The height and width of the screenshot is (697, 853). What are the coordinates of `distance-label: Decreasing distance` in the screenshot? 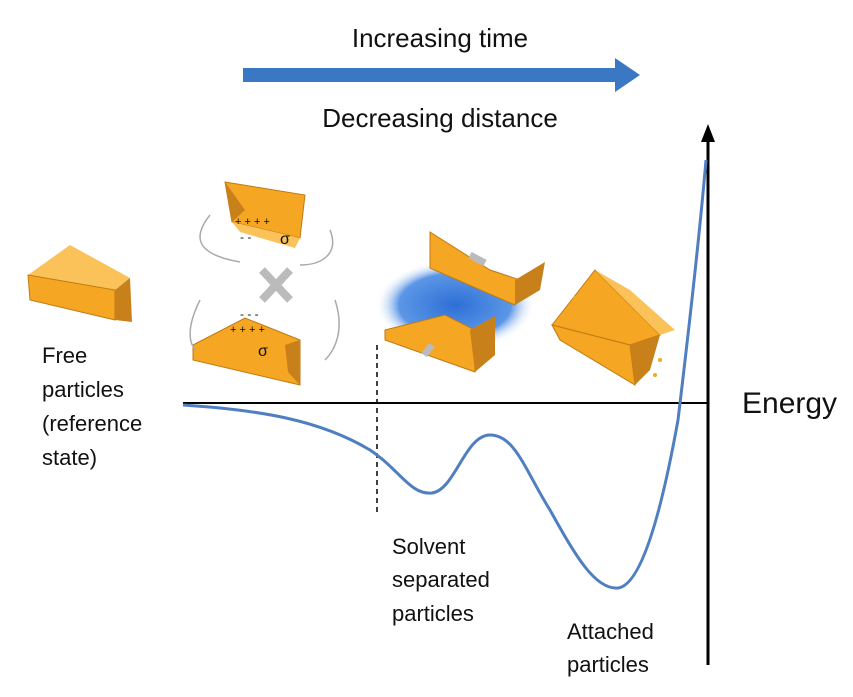 It's located at (440, 118).